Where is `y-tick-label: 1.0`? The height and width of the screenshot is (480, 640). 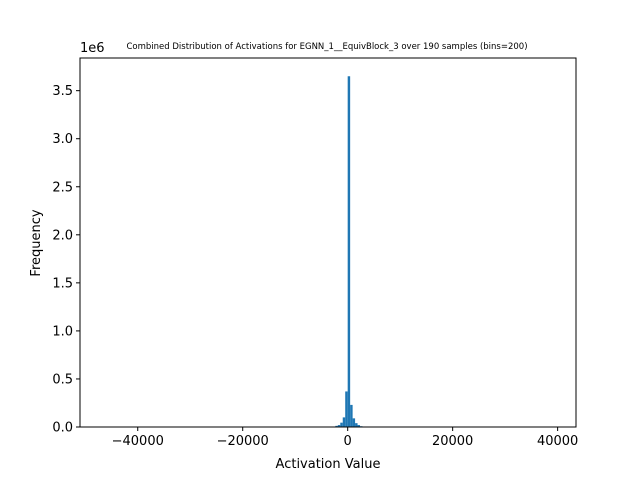 y-tick-label: 1.0 is located at coordinates (62, 331).